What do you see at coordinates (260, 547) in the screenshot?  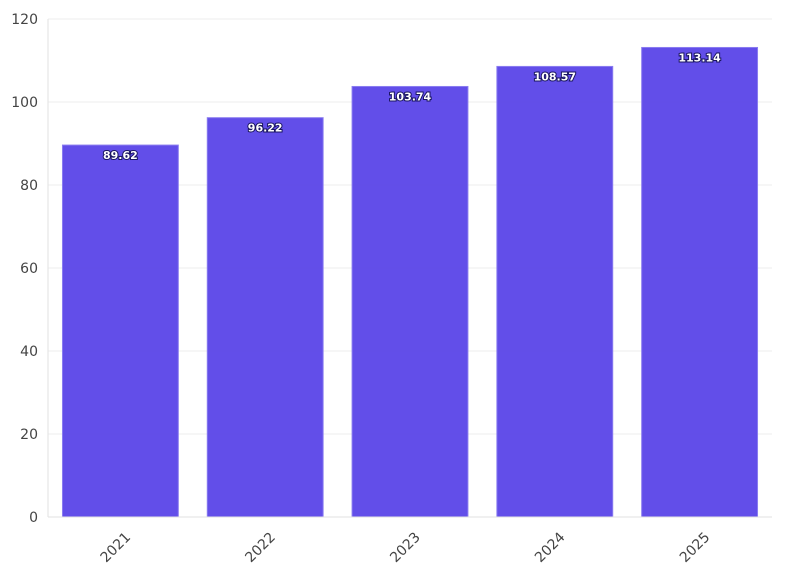 I see `x-tick-label: 2022` at bounding box center [260, 547].